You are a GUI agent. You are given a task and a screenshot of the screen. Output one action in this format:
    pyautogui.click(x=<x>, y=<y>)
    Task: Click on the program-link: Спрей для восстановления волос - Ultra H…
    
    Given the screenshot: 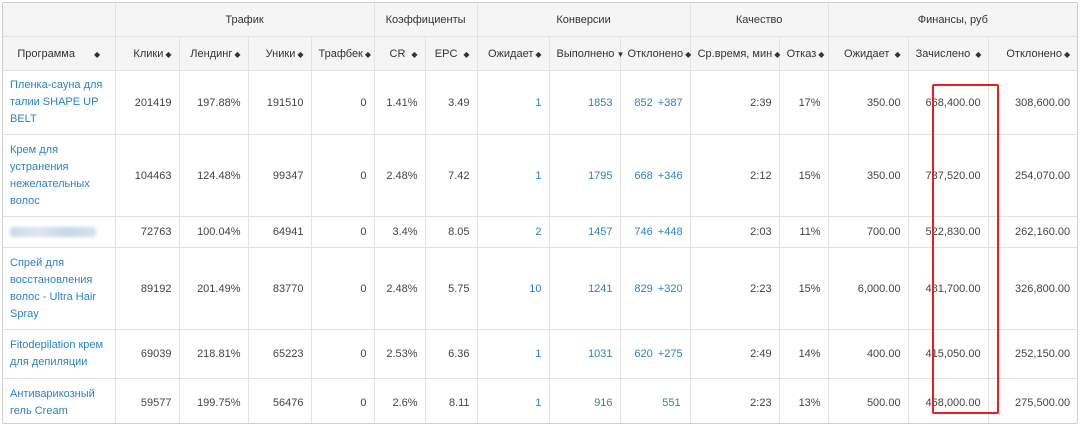 What is the action you would take?
    pyautogui.click(x=59, y=288)
    